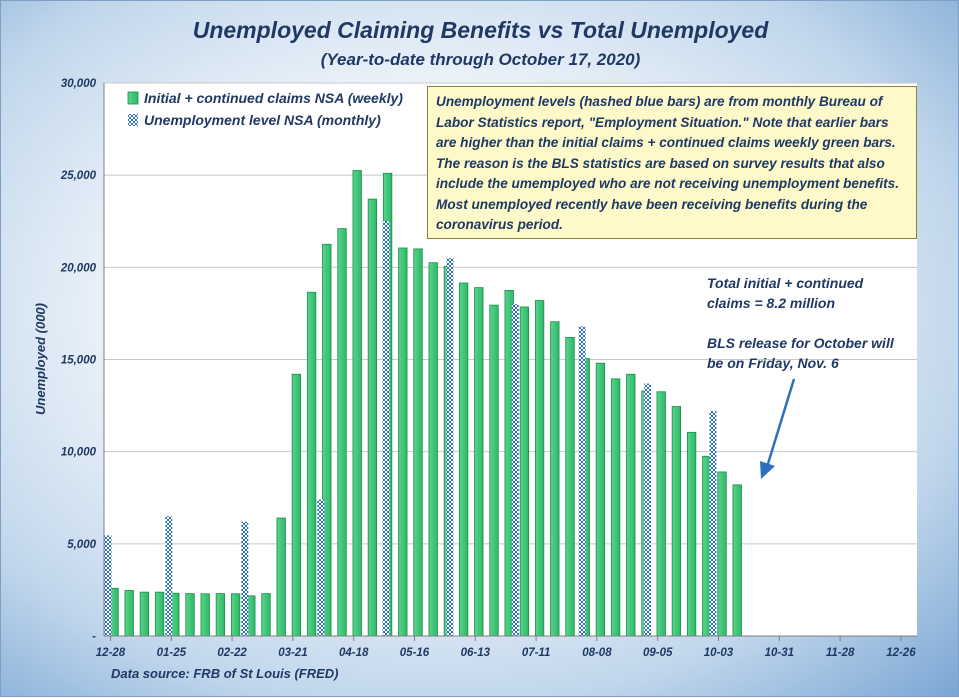  Describe the element at coordinates (658, 653) in the screenshot. I see `x-tick-label: 09-05` at that location.